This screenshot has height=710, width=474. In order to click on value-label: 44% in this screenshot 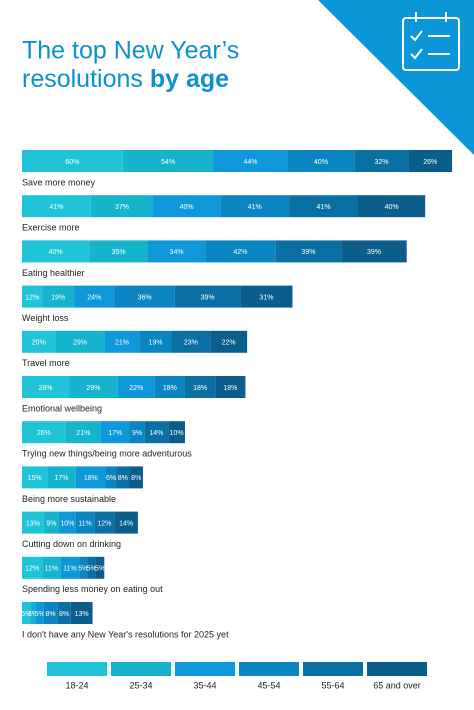, I will do `click(250, 162)`.